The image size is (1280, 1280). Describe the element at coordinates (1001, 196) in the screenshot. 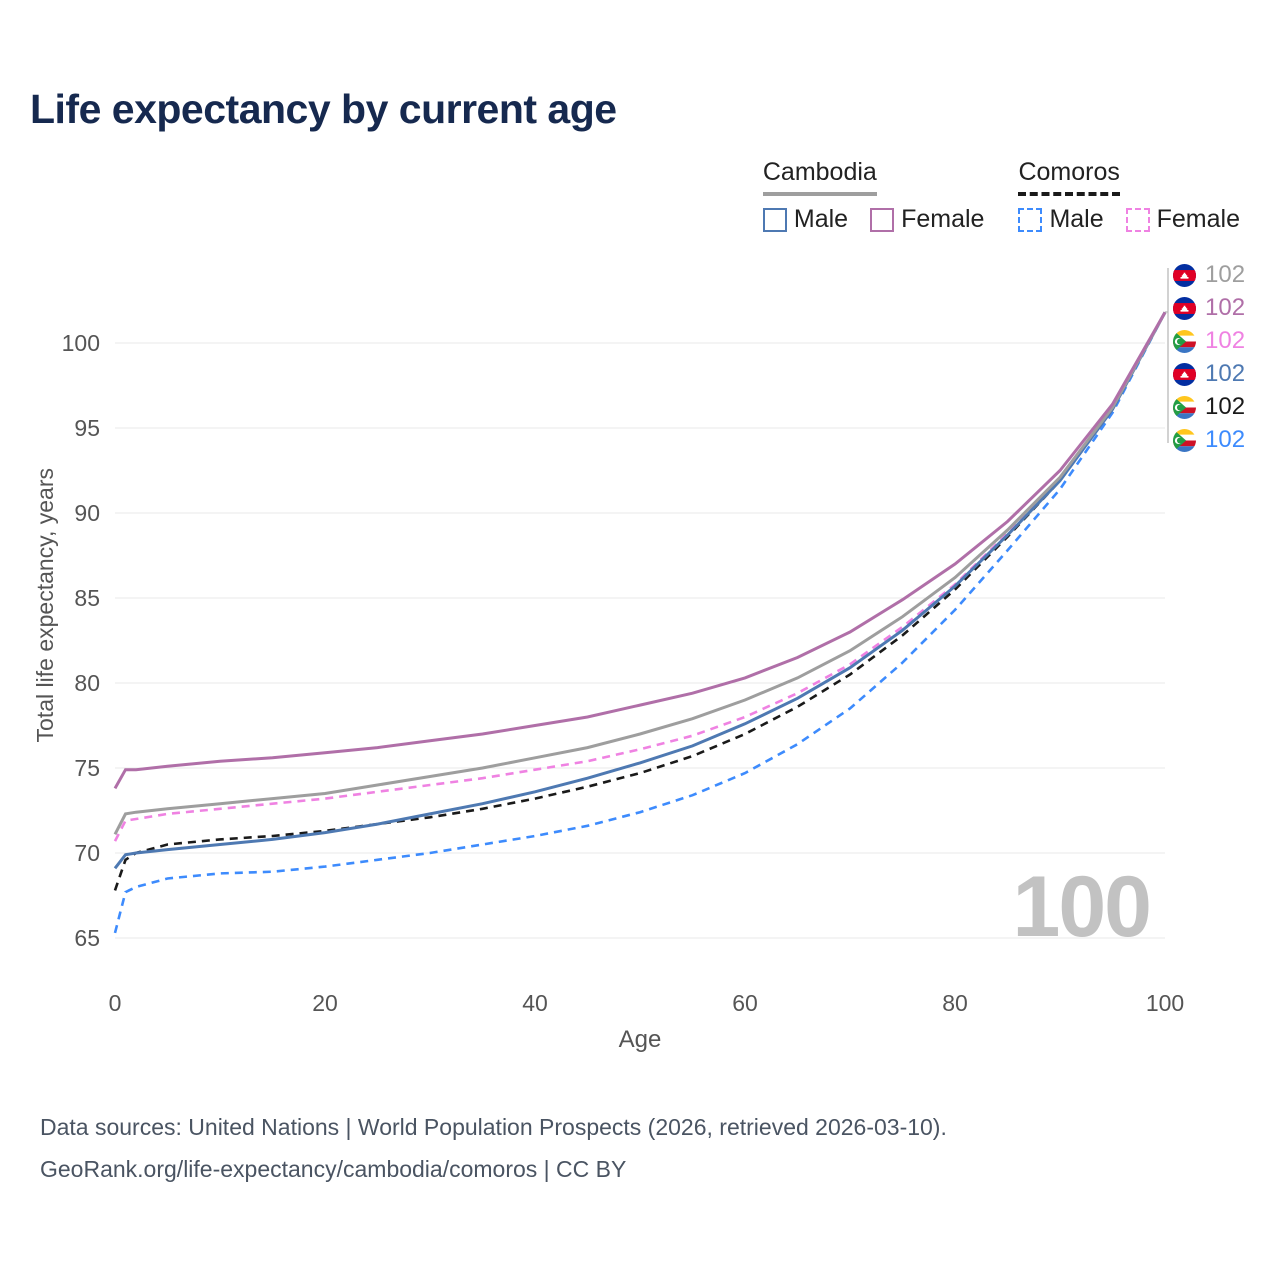

I see `chart-legend: Cambodia Male Female Comoros Male` at that location.